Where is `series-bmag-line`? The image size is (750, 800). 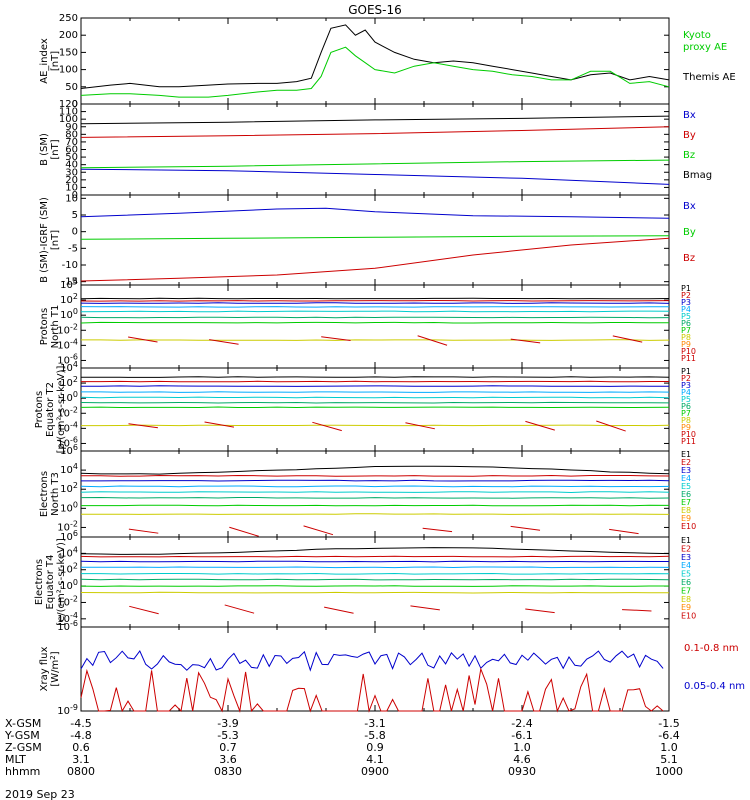 series-bmag-line is located at coordinates (375, 120).